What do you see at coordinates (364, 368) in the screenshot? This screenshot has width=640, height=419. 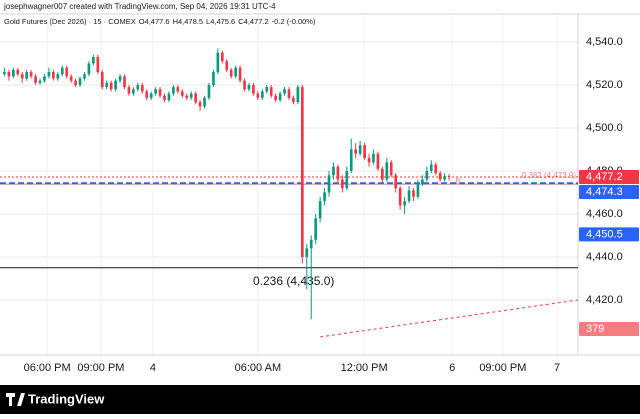 I see `x-tick-label: 12:00 PM` at bounding box center [364, 368].